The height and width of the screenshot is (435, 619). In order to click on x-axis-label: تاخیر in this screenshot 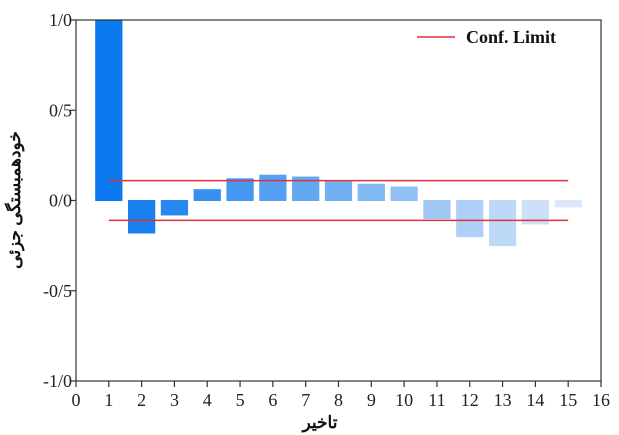, I will do `click(319, 423)`.